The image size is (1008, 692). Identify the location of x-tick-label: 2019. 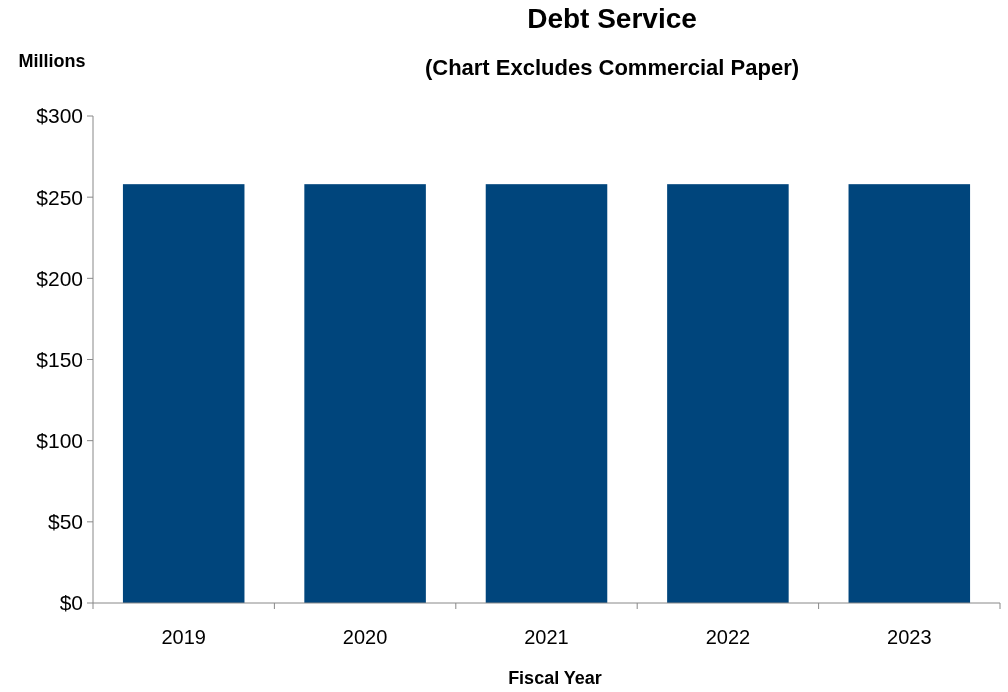
(183, 637).